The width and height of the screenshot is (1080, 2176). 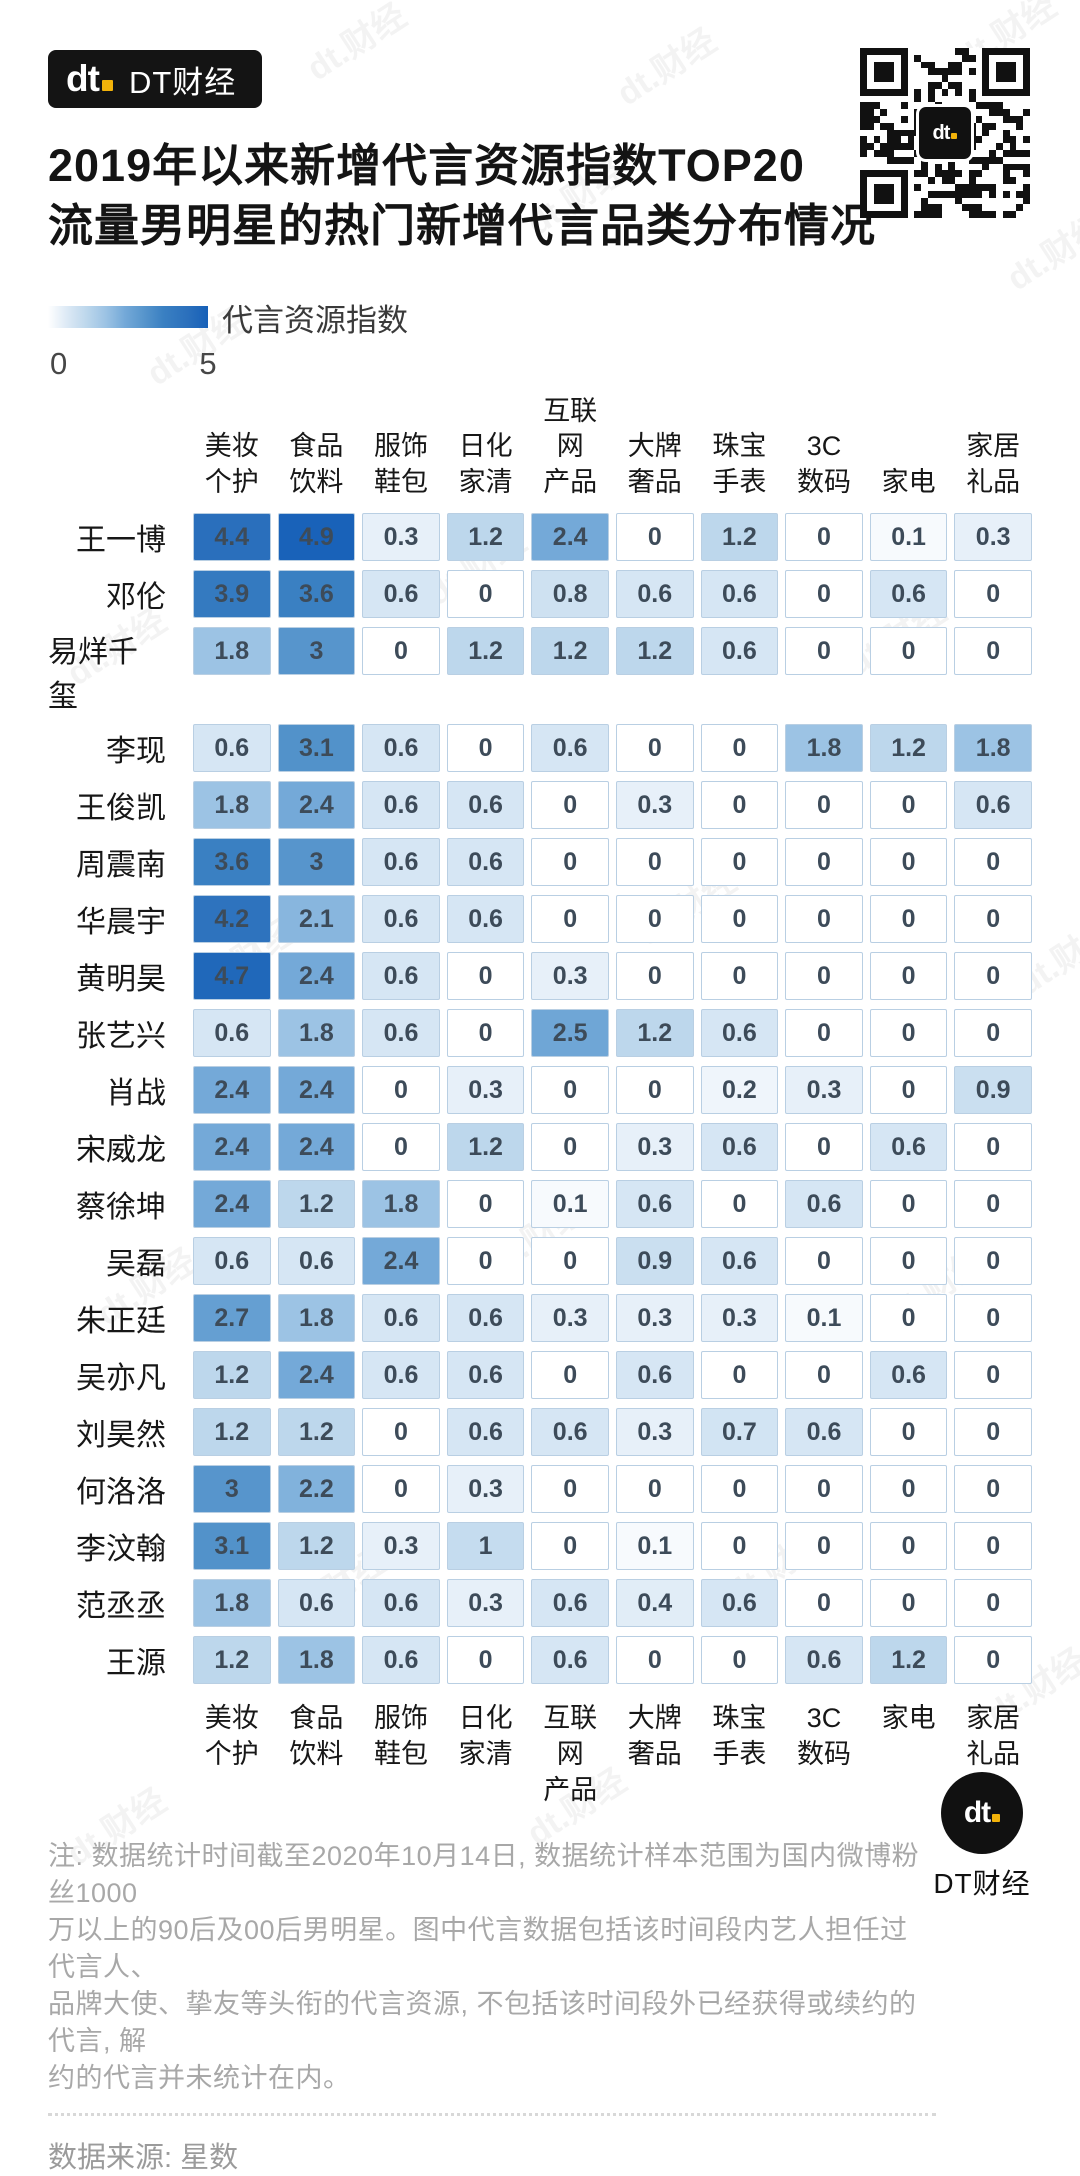 I want to click on heatmap-cell: 2.2, so click(x=316, y=1489).